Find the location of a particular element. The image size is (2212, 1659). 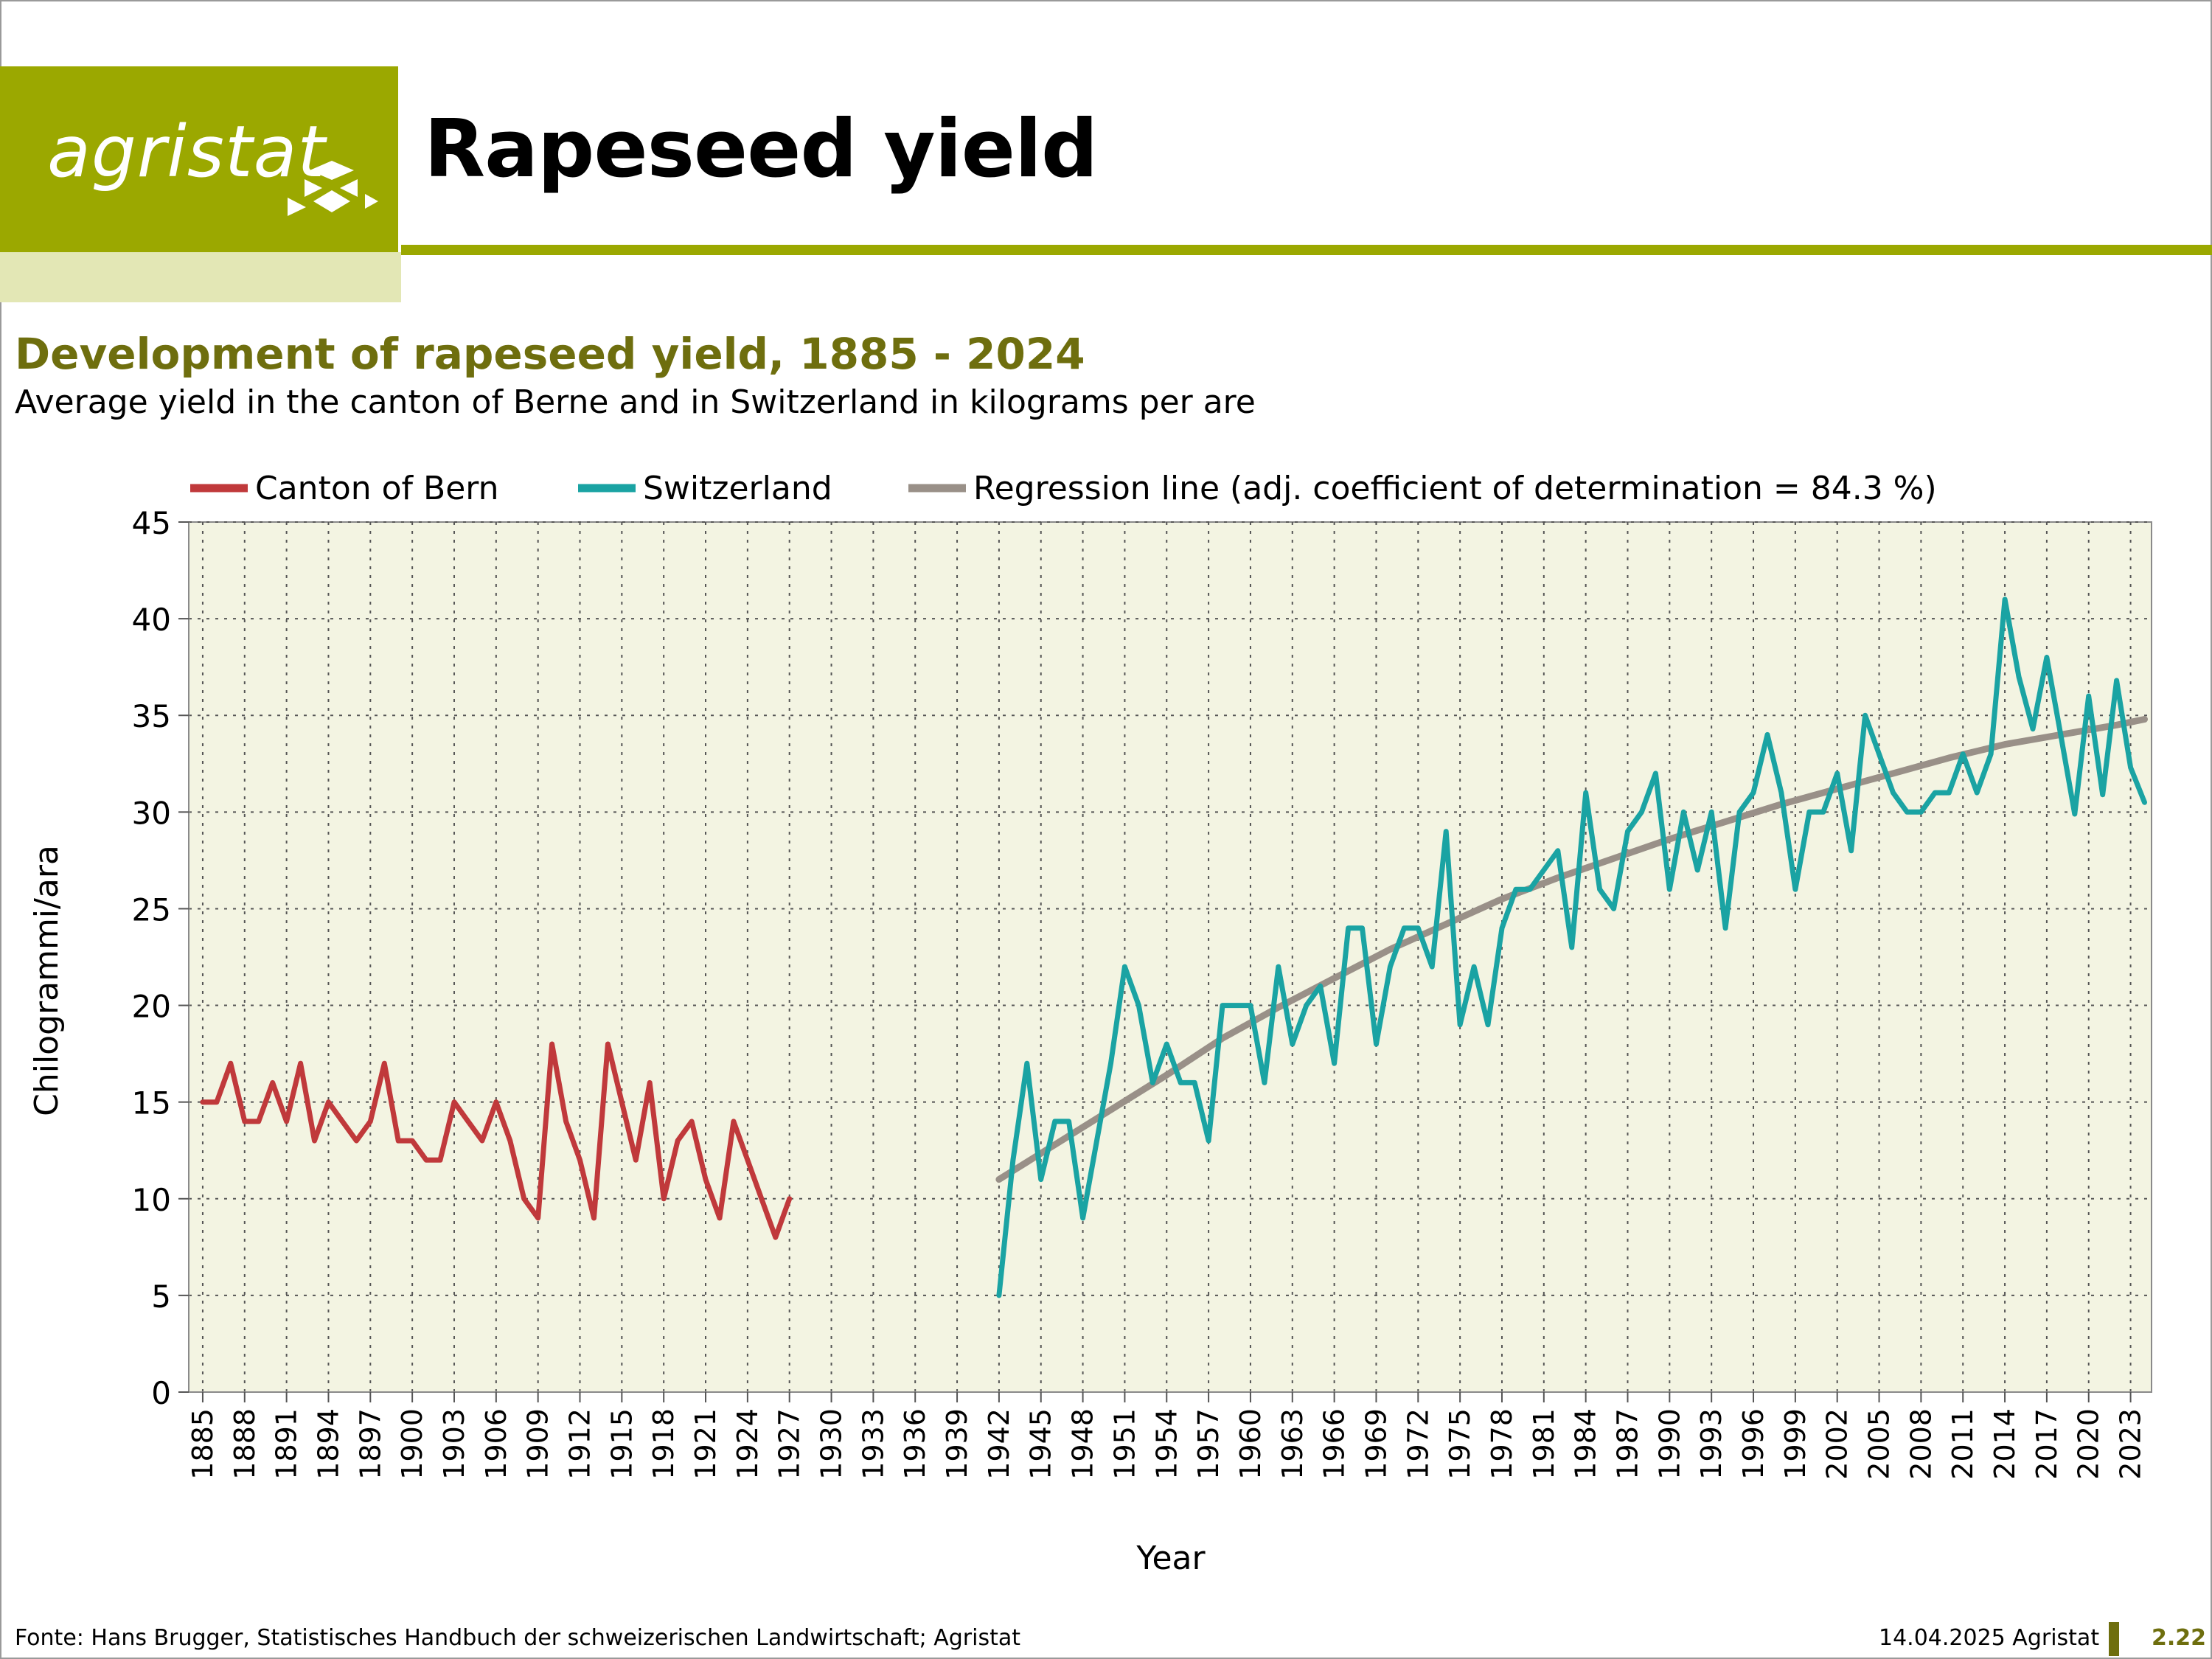

x-tick-label: 2014 is located at coordinates (2005, 1444).